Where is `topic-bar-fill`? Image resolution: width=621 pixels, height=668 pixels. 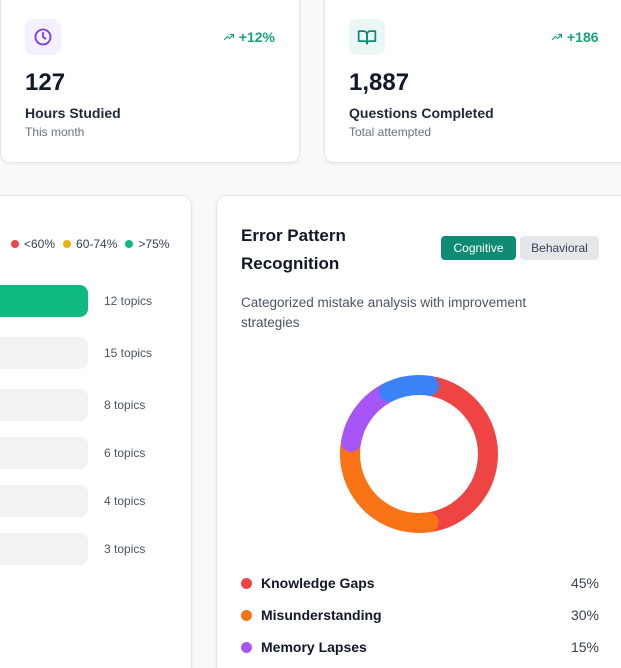
topic-bar-fill is located at coordinates (44, 301).